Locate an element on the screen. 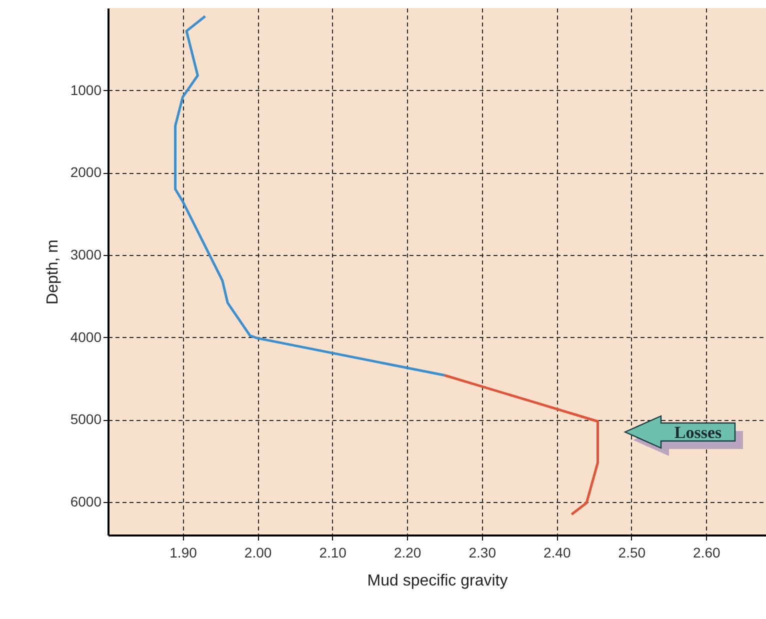  x-tick-label: 2.10 is located at coordinates (333, 552).